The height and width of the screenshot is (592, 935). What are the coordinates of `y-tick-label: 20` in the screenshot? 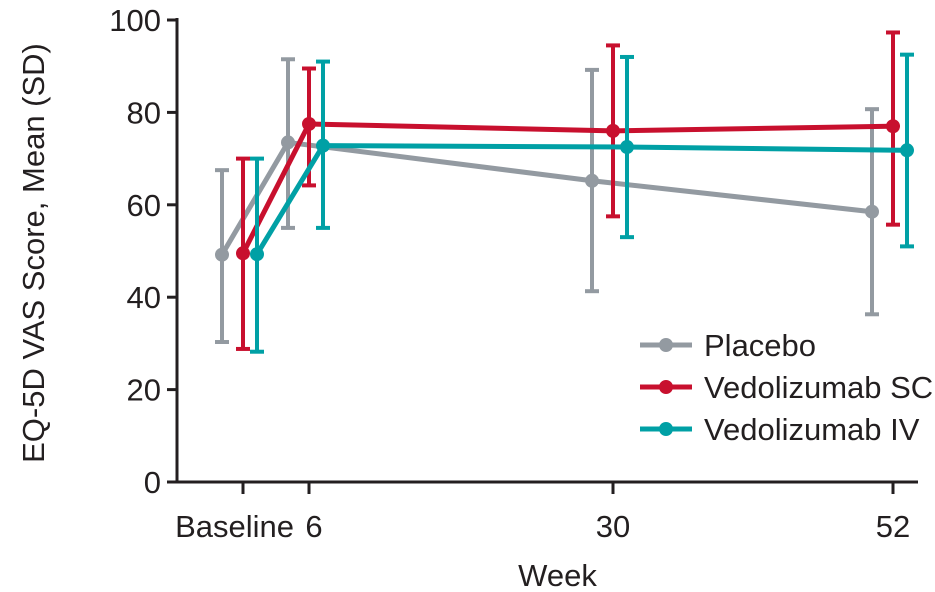 It's located at (144, 390).